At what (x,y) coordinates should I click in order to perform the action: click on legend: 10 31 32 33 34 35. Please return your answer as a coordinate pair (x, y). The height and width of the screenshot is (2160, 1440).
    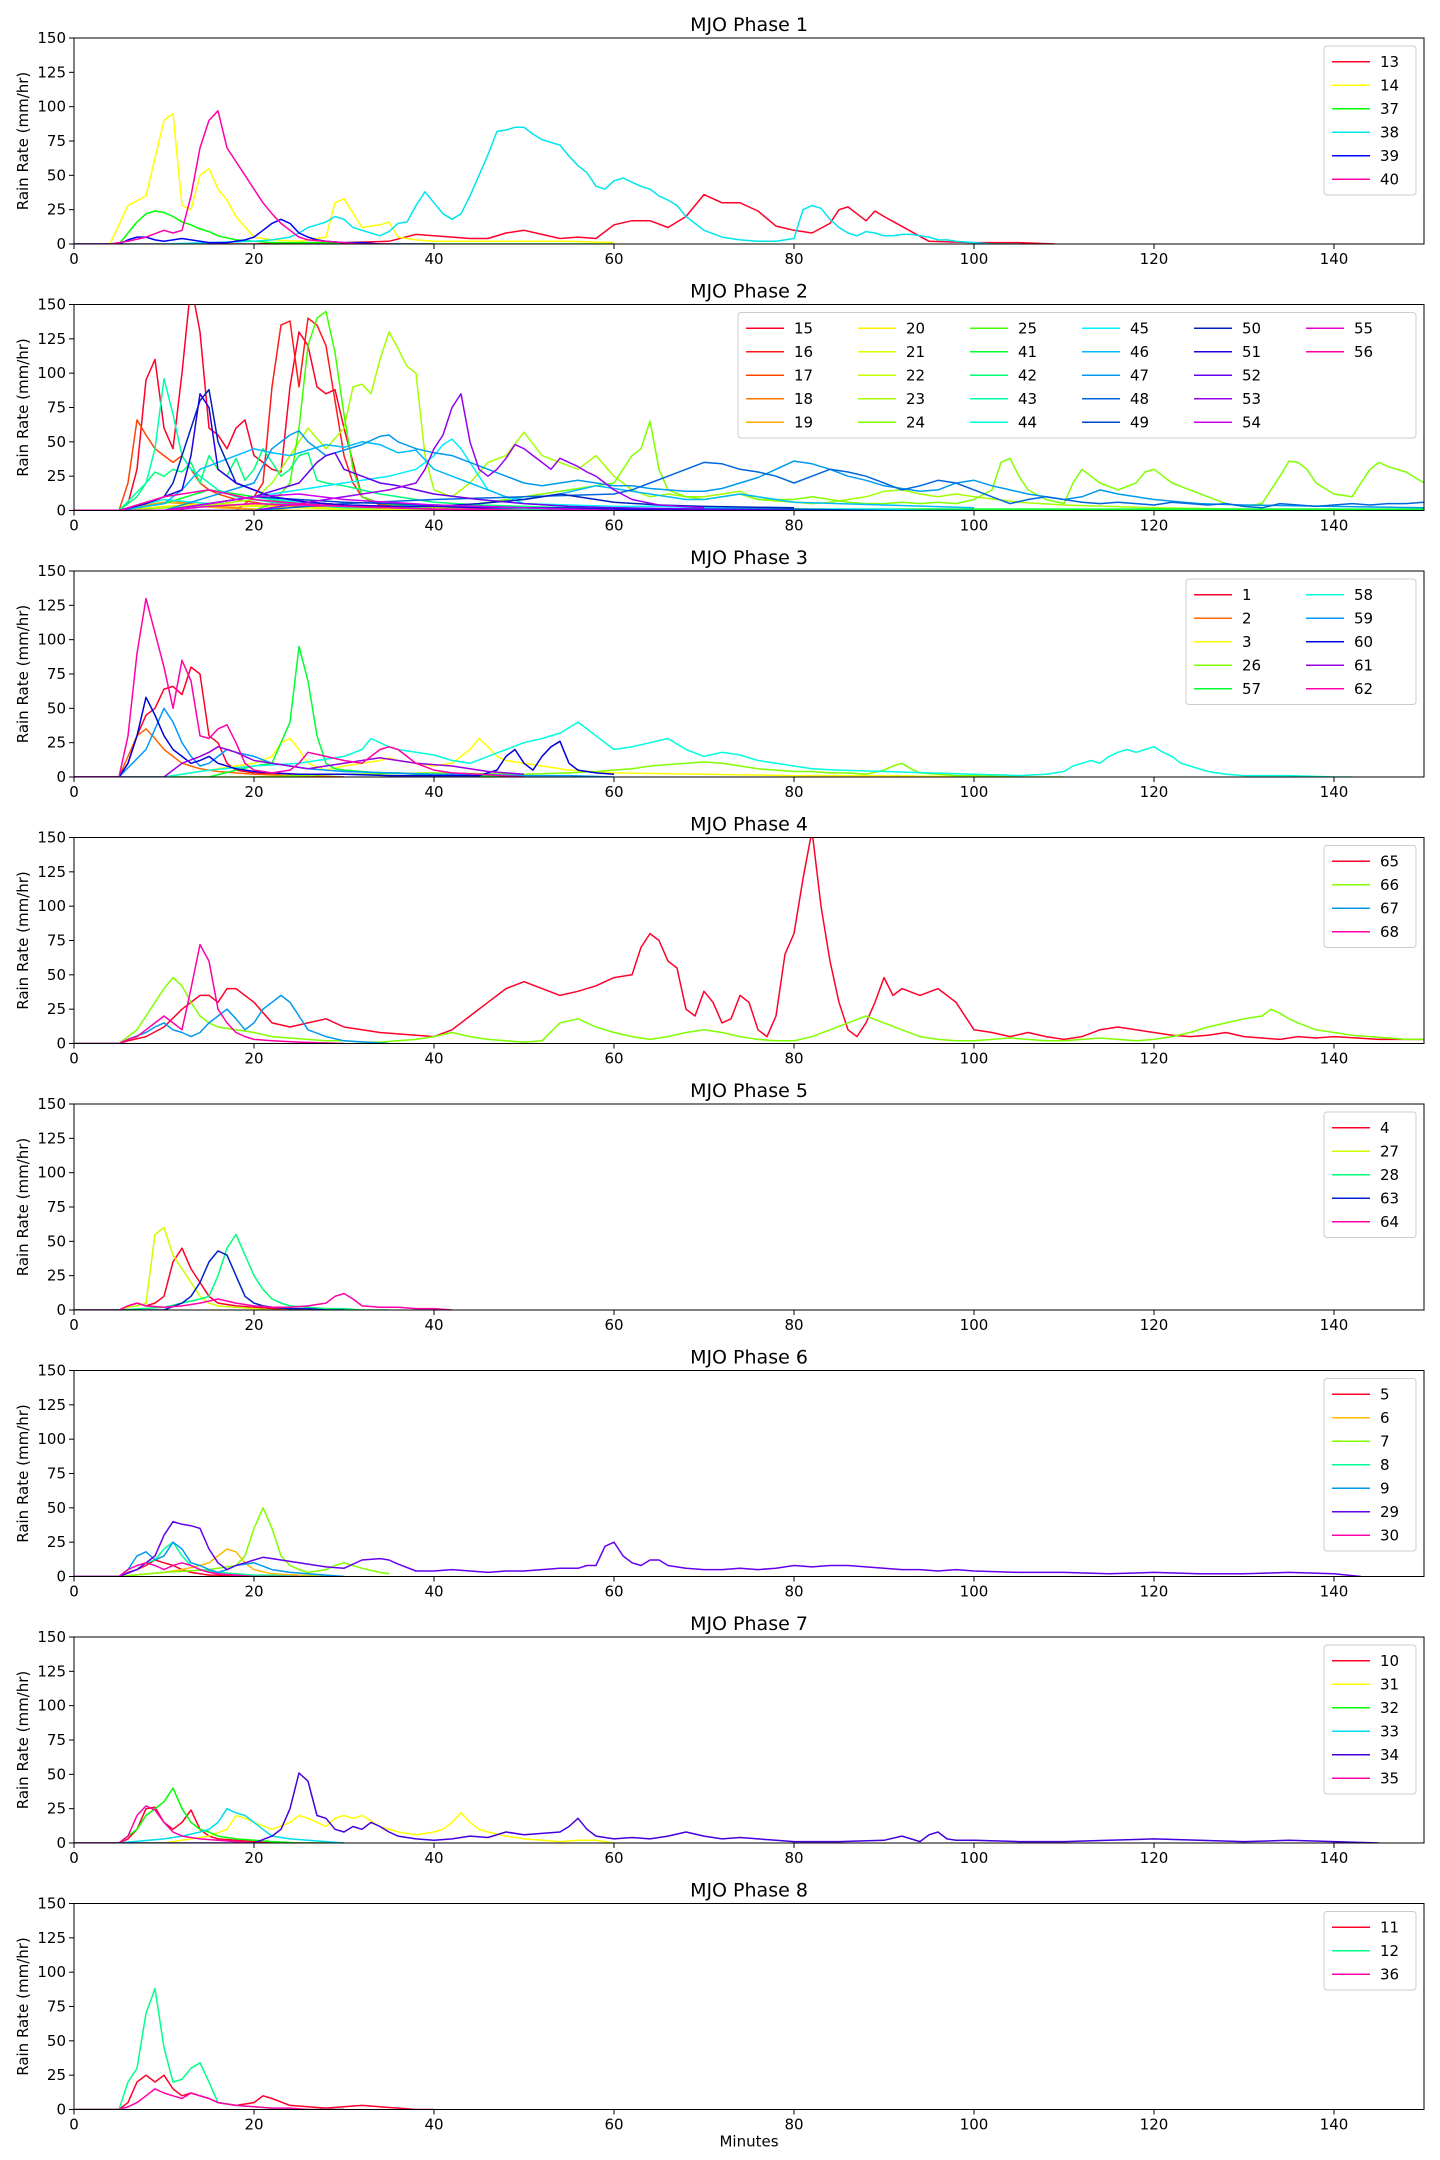
    Looking at the image, I should click on (1370, 1719).